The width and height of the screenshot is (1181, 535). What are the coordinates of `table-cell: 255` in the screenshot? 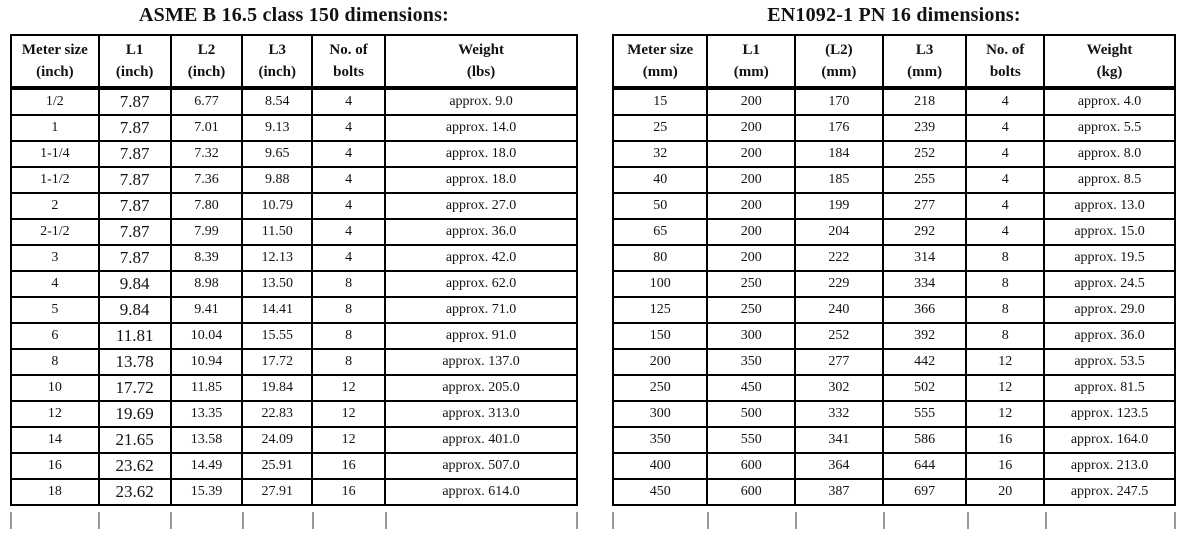 It's located at (924, 180).